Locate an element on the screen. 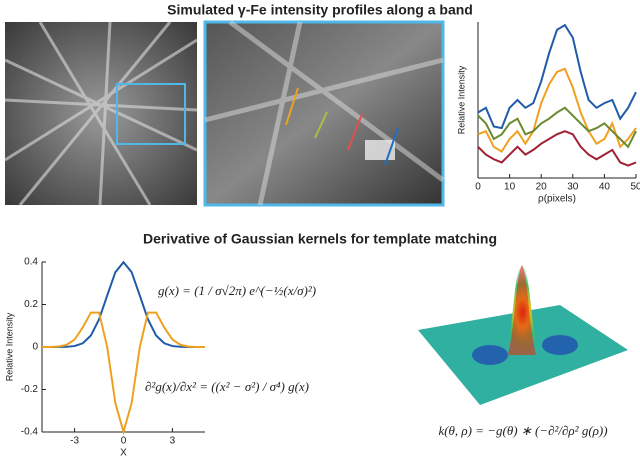 The width and height of the screenshot is (640, 460). x-axis-label: ρ(pixels) is located at coordinates (557, 199).